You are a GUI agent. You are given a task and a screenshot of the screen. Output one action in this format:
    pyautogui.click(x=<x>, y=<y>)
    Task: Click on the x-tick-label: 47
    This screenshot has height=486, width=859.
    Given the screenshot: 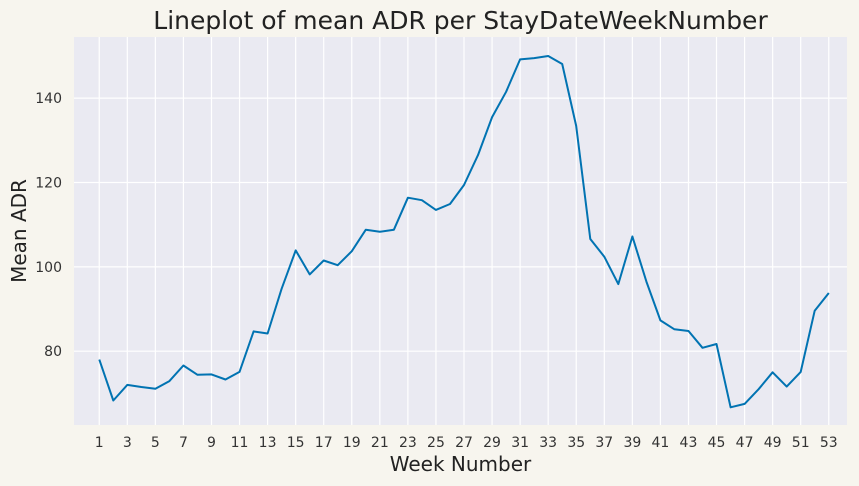 What is the action you would take?
    pyautogui.click(x=745, y=443)
    